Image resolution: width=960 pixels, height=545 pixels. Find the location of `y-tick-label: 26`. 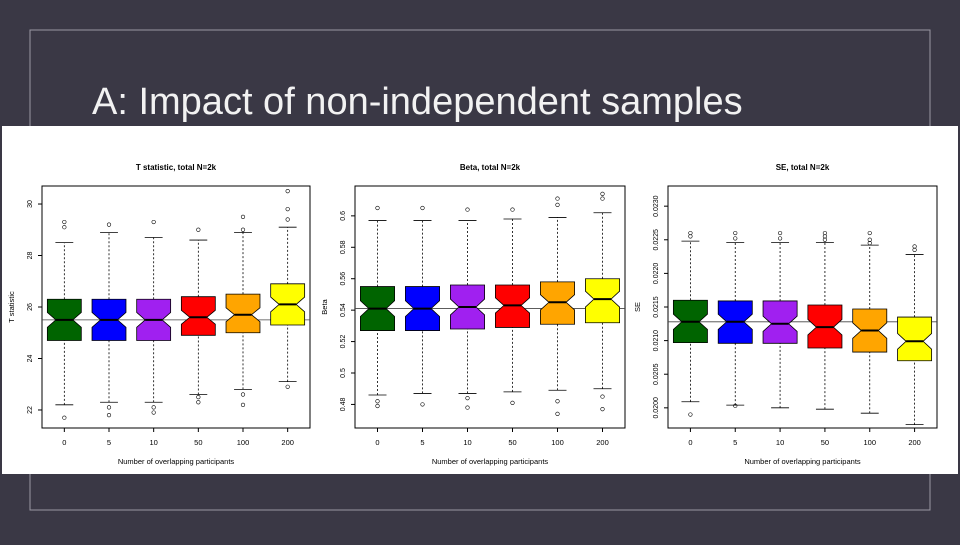

y-tick-label: 26 is located at coordinates (30, 307).